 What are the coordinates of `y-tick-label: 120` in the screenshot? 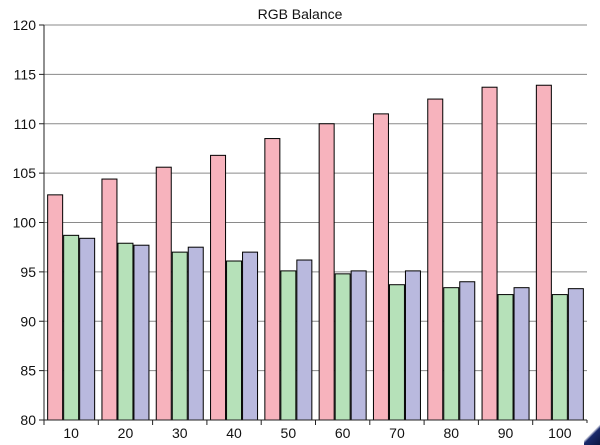 It's located at (25, 25).